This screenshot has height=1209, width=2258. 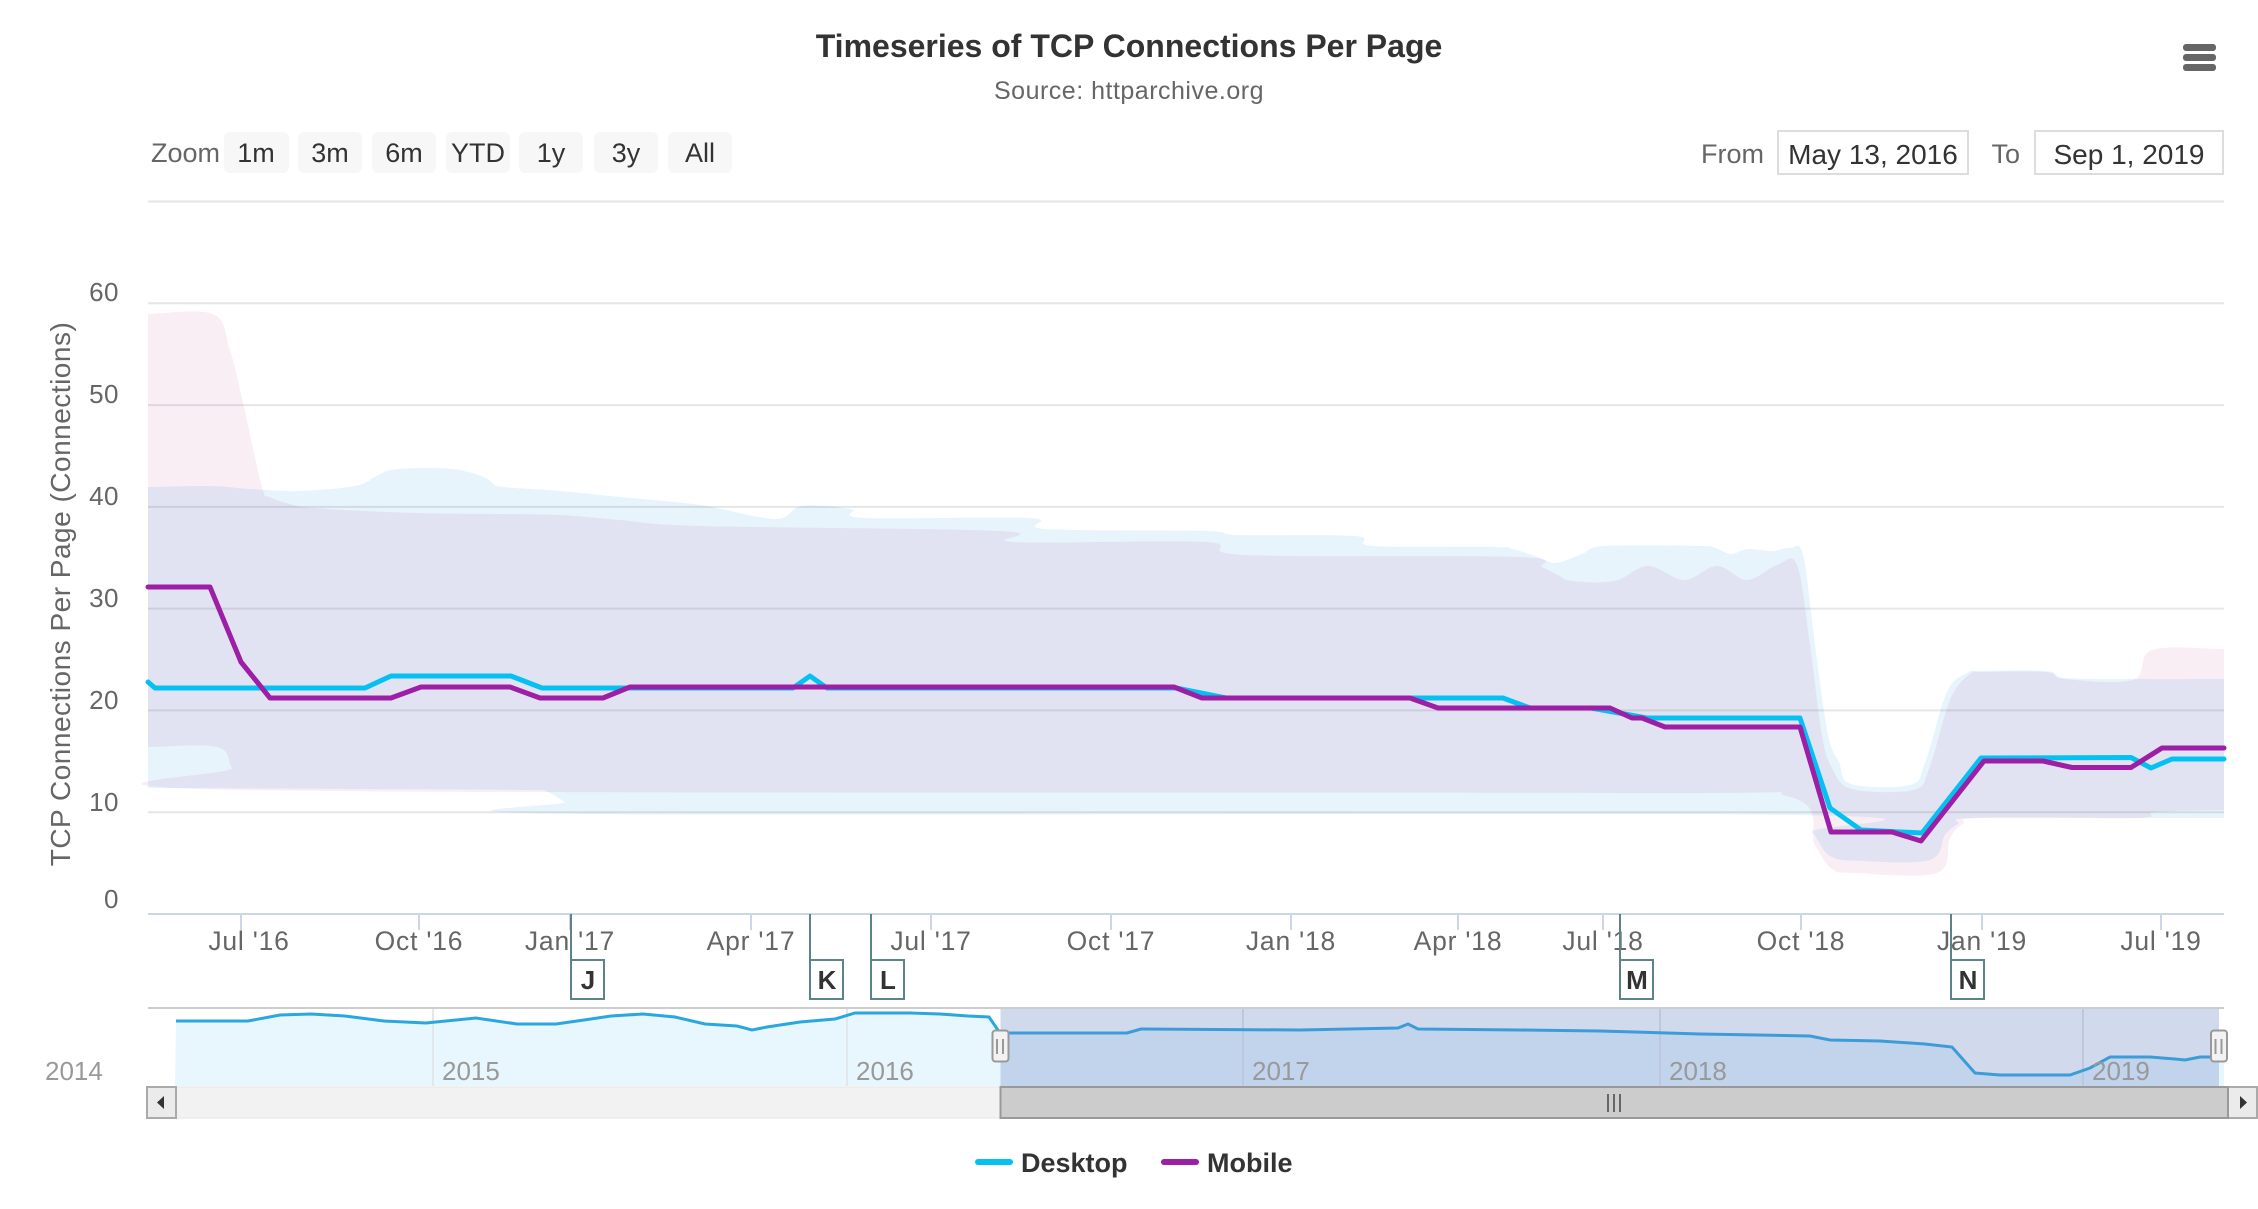 What do you see at coordinates (1968, 980) in the screenshot?
I see `svg-text: N` at bounding box center [1968, 980].